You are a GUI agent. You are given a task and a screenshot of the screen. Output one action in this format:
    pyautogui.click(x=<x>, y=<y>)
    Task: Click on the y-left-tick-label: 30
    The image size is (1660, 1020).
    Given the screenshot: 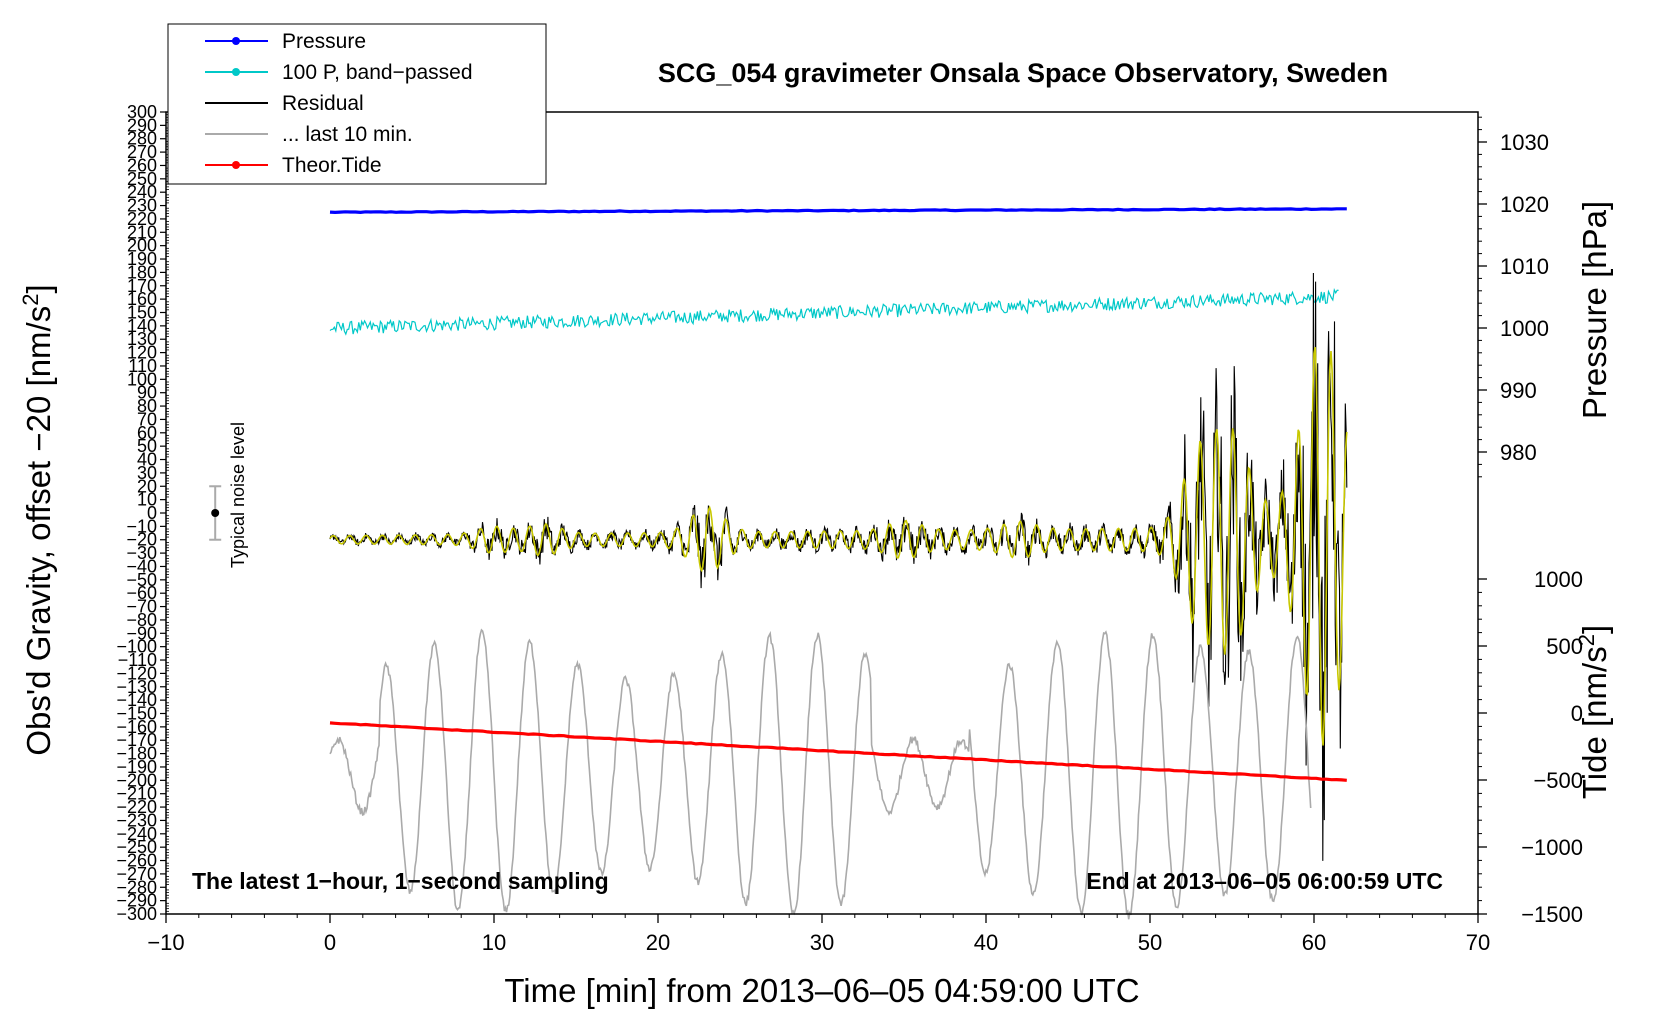 What is the action you would take?
    pyautogui.click(x=147, y=473)
    